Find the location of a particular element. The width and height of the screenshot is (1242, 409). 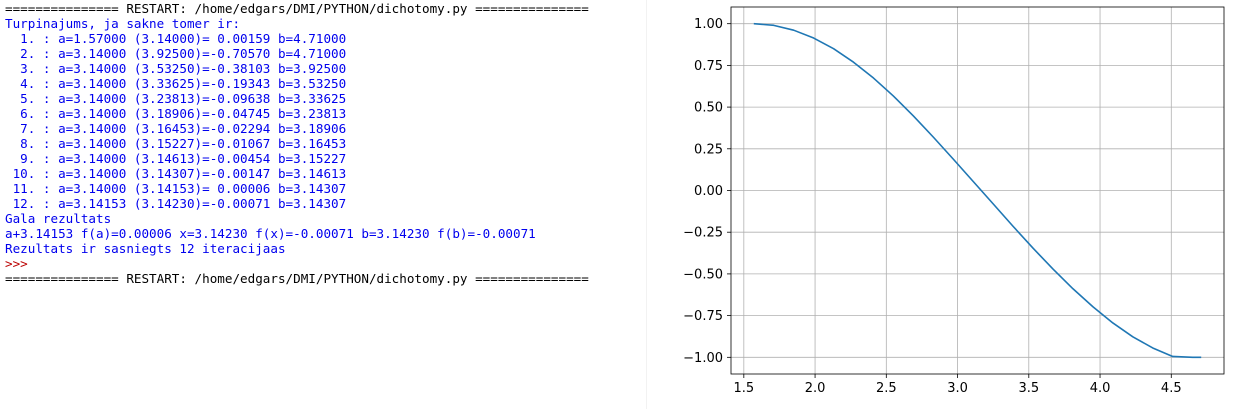

y-tick-label: 0.25 is located at coordinates (708, 149).